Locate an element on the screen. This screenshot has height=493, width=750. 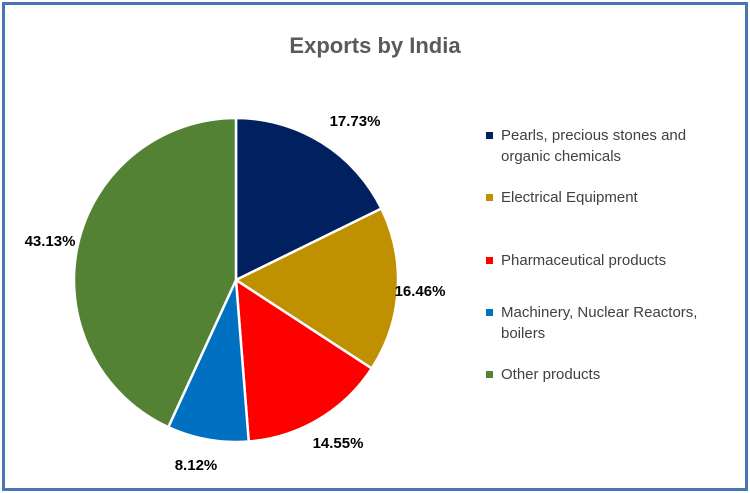
legend-label-other: Other products is located at coordinates (551, 374).